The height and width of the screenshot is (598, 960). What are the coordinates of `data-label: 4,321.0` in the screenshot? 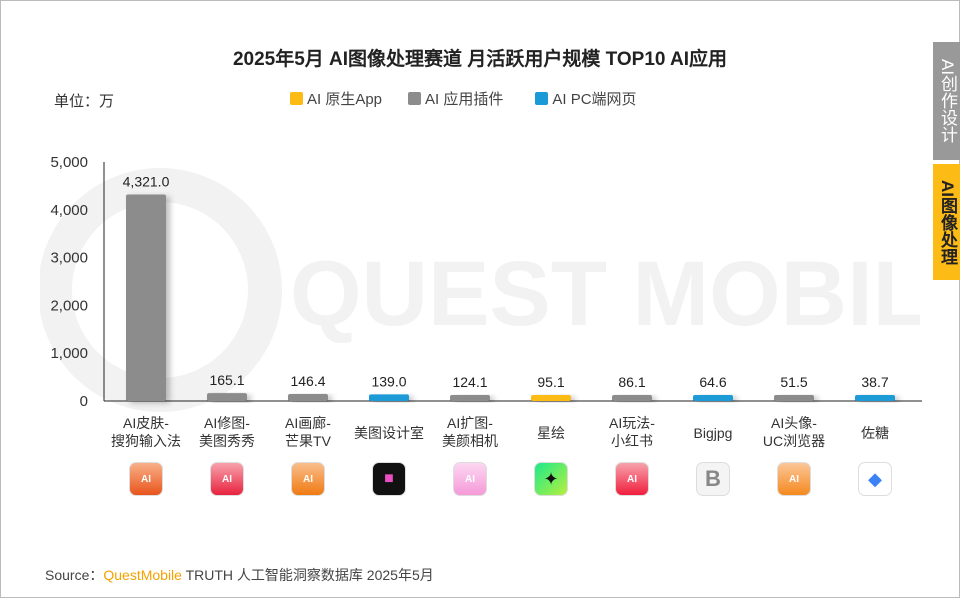 It's located at (146, 181).